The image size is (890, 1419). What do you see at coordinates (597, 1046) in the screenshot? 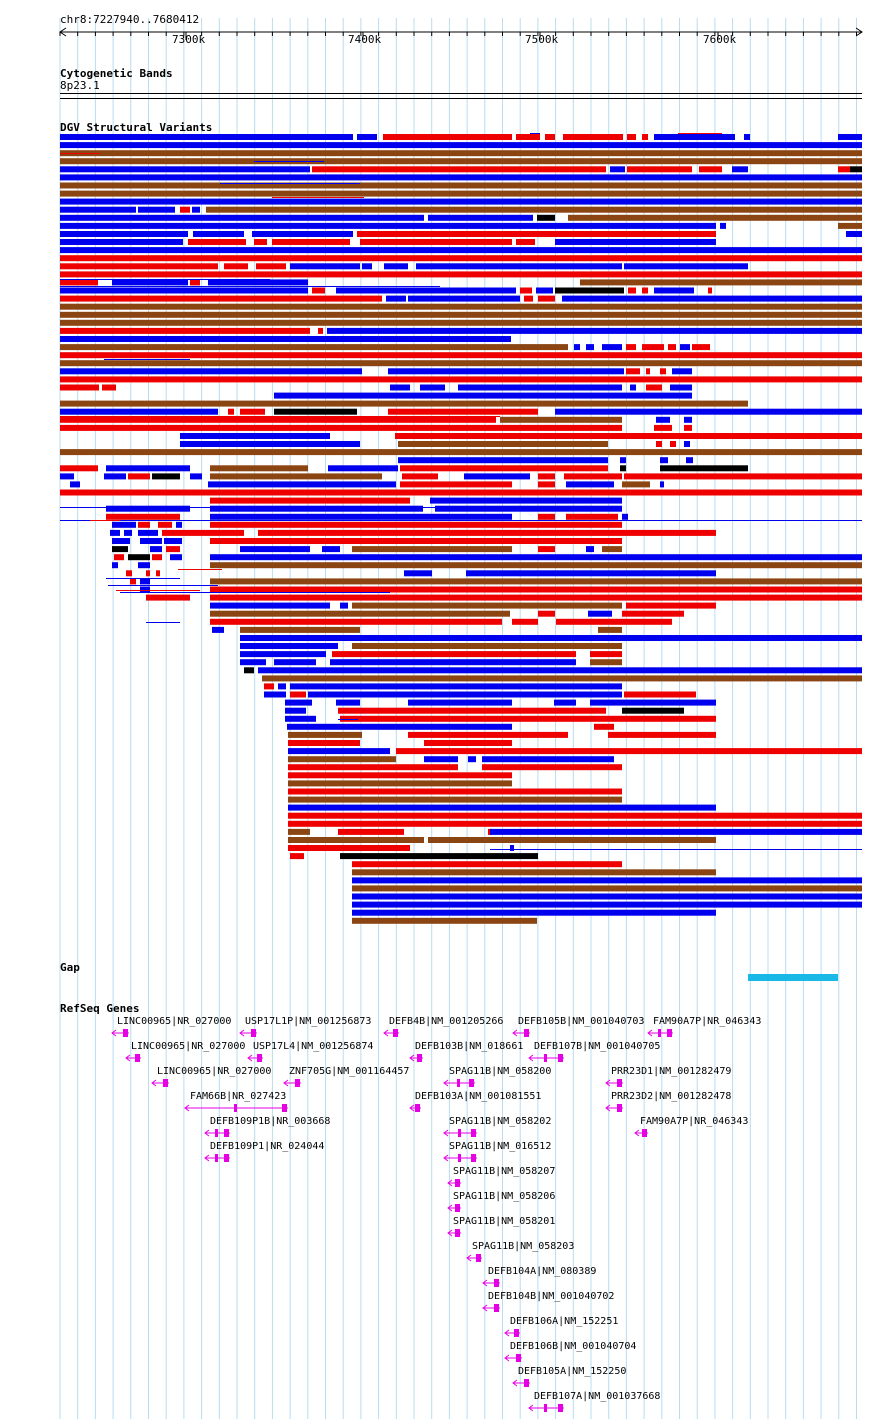
I see `gene-label-8: DEFB107B|NM_001040705` at bounding box center [597, 1046].